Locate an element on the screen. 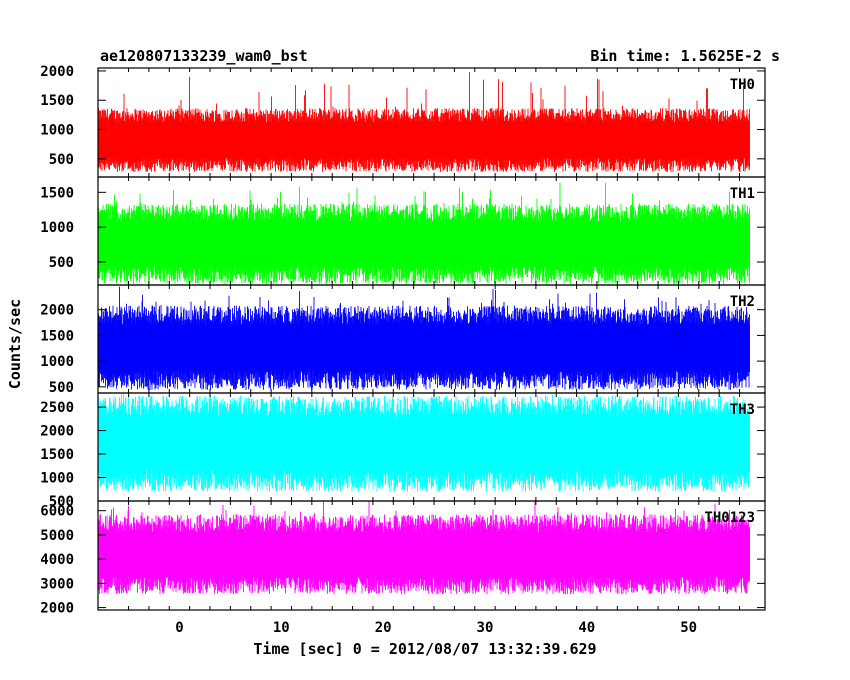 This screenshot has height=680, width=850. series-core-th0 is located at coordinates (424, 140).